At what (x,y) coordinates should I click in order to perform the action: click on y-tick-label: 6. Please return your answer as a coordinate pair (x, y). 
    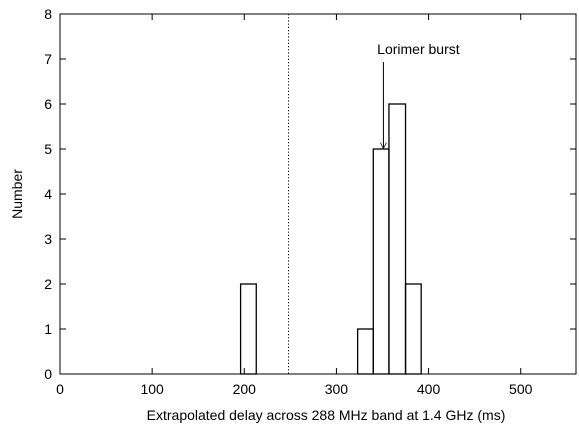
    Looking at the image, I should click on (48, 104).